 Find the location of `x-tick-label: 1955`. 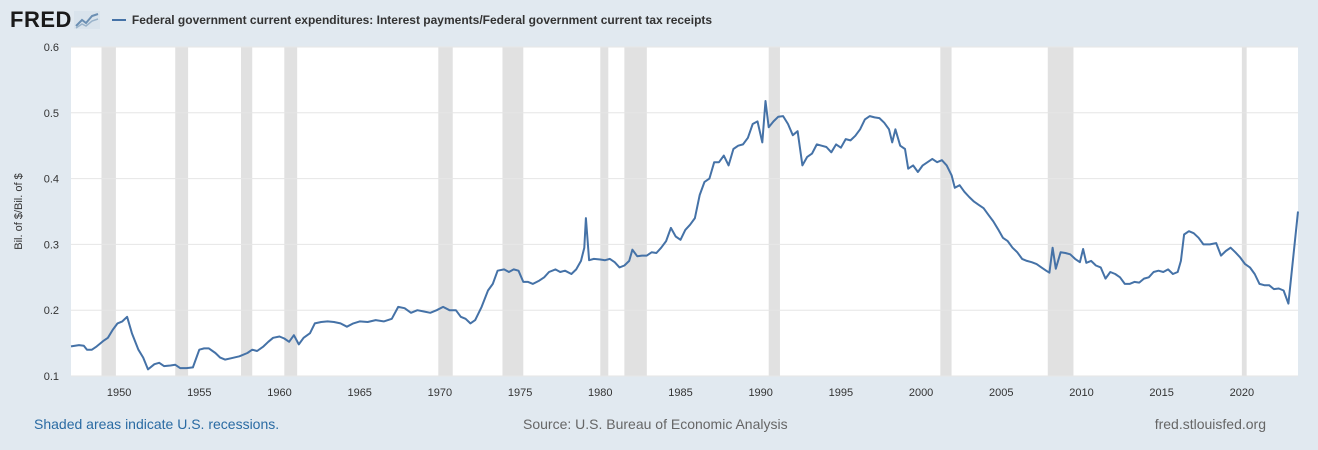

x-tick-label: 1955 is located at coordinates (199, 393).